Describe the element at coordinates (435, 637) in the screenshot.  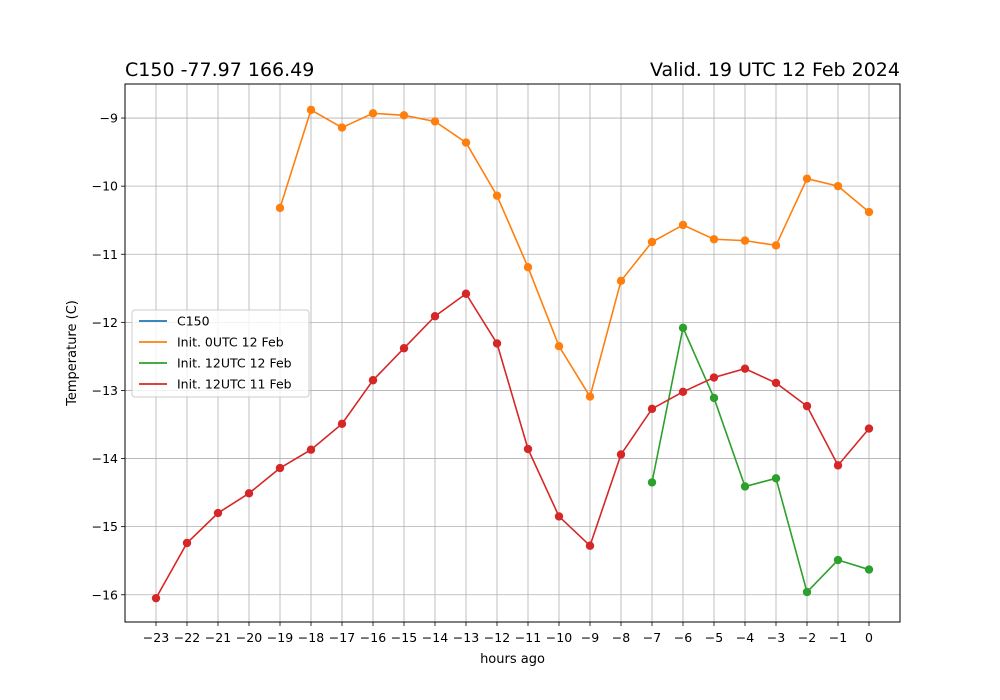
I see `x-tick-label: −14` at that location.